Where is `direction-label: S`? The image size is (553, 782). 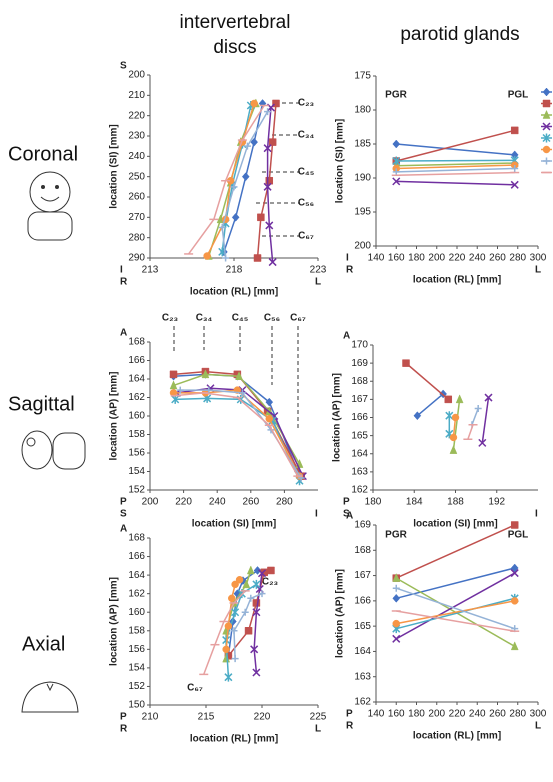
direction-label: S is located at coordinates (123, 514).